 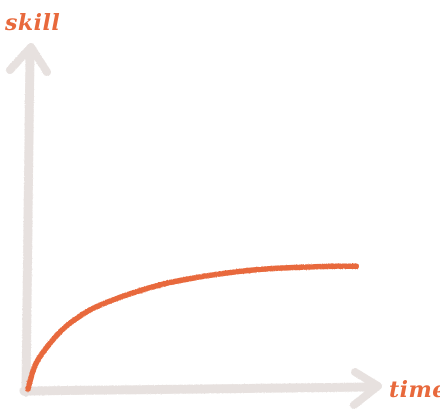 I want to click on x-axis-line, so click(x=198, y=389).